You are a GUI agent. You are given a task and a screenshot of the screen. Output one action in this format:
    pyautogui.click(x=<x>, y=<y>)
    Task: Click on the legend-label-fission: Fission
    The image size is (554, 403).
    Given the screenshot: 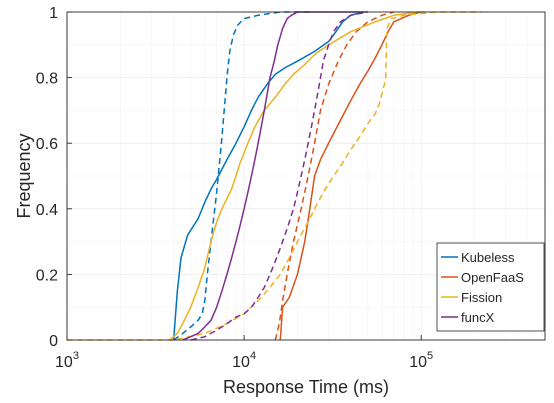 What is the action you would take?
    pyautogui.click(x=481, y=297)
    